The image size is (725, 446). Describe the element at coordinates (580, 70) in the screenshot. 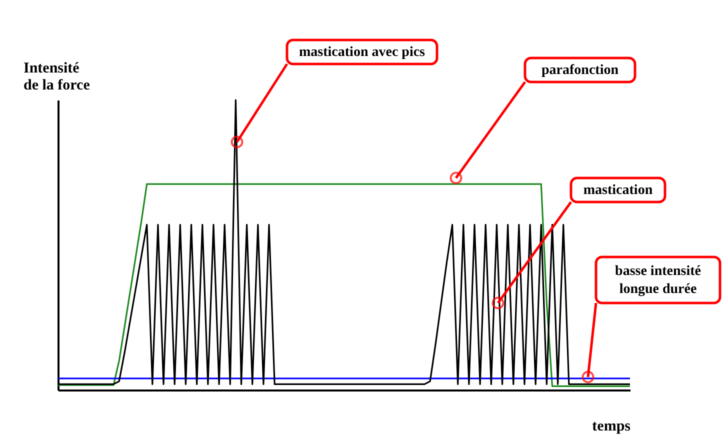

I see `text: parafonction` at that location.